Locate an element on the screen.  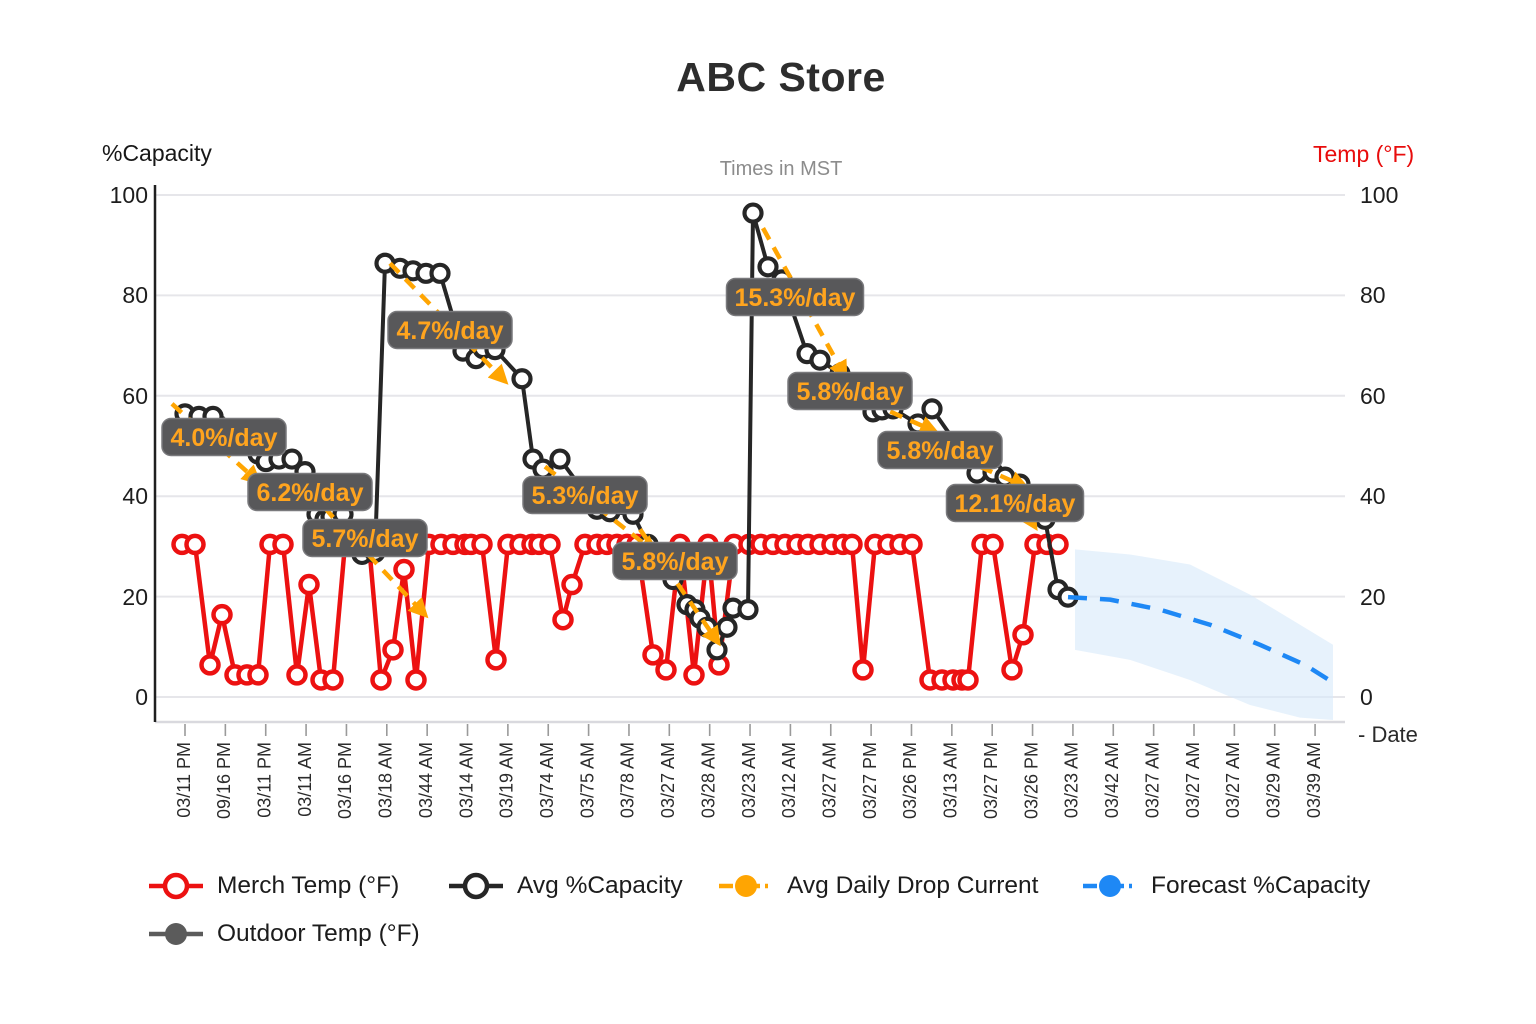
x-tick-label: 03/11 PM is located at coordinates (264, 780).